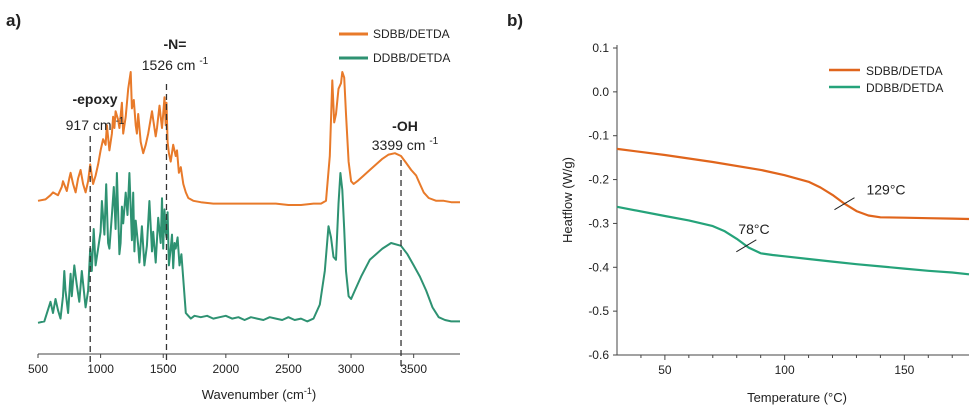 This screenshot has width=971, height=406. I want to click on annotation-value: 917 cm -1, so click(95, 124).